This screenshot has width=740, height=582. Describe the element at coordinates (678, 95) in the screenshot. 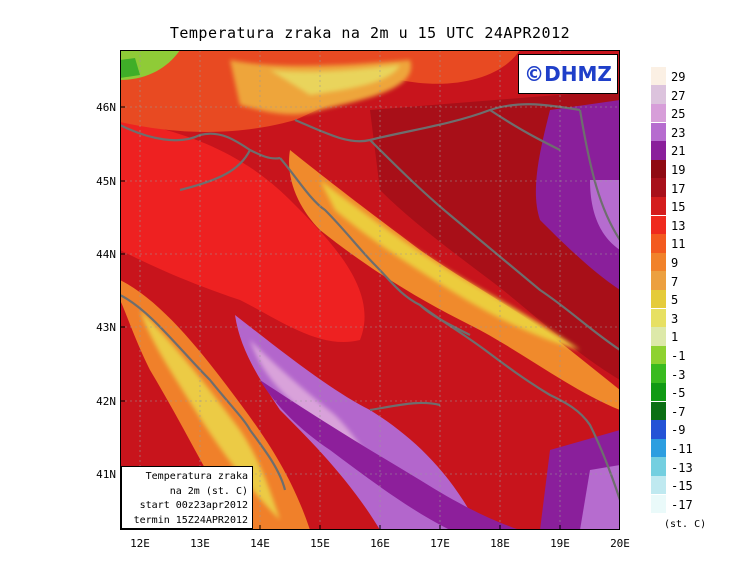

I see `legend-label: 27` at that location.